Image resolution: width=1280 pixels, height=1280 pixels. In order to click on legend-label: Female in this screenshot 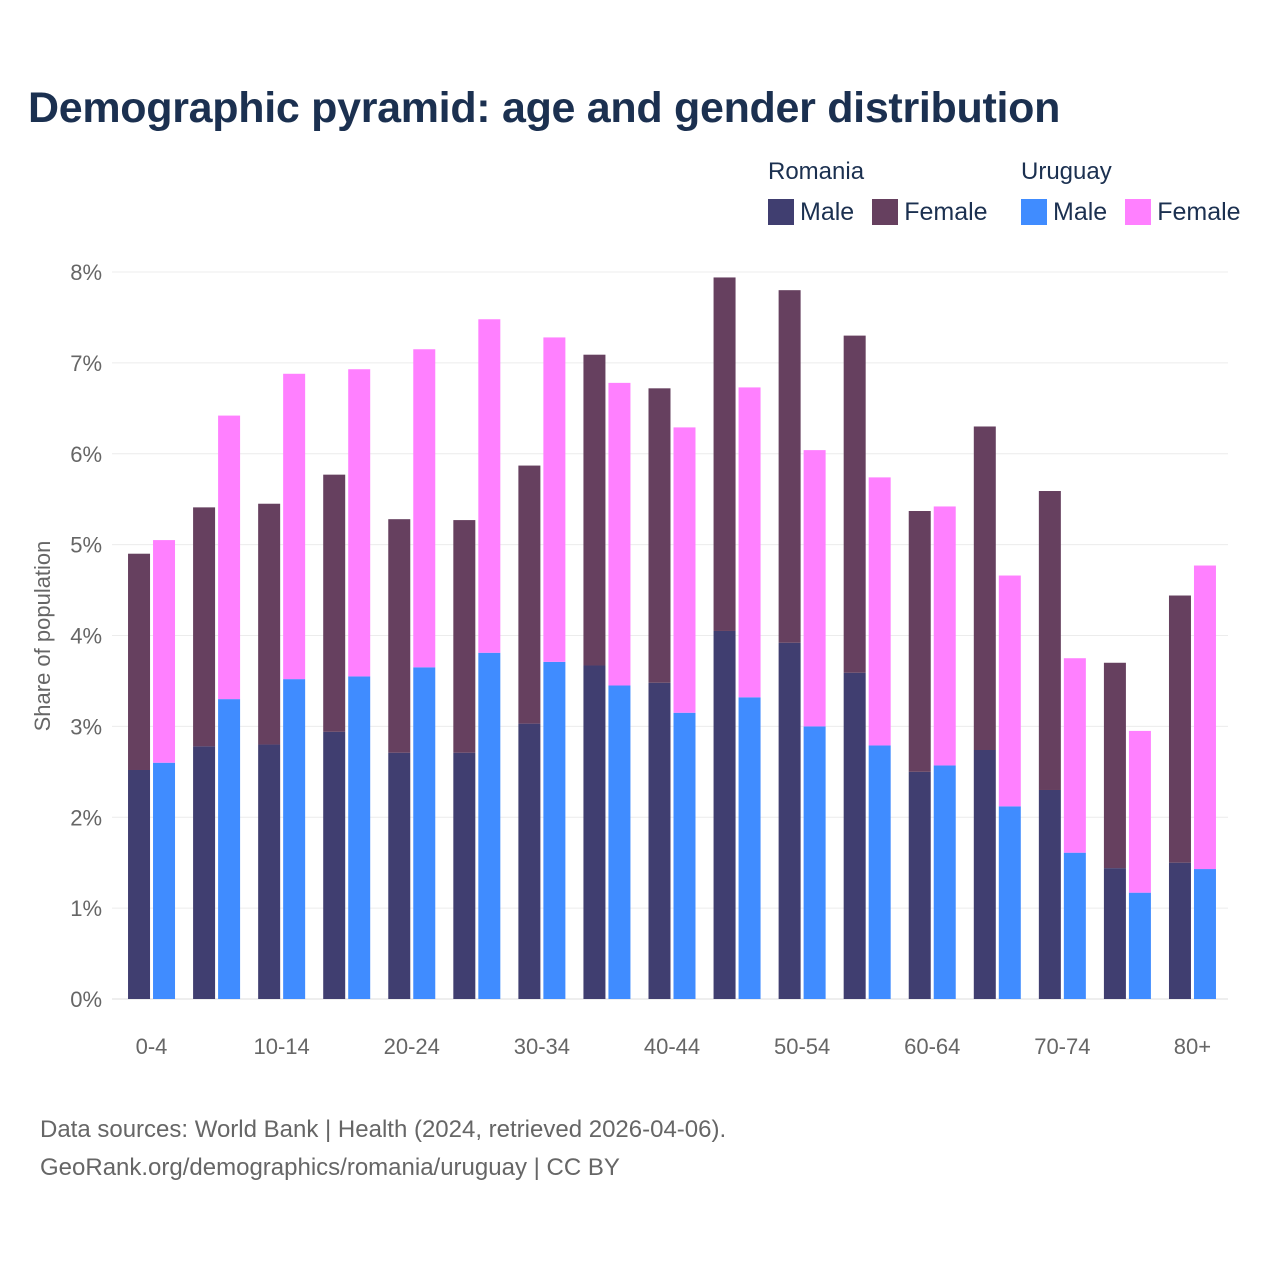, I will do `click(1199, 211)`.